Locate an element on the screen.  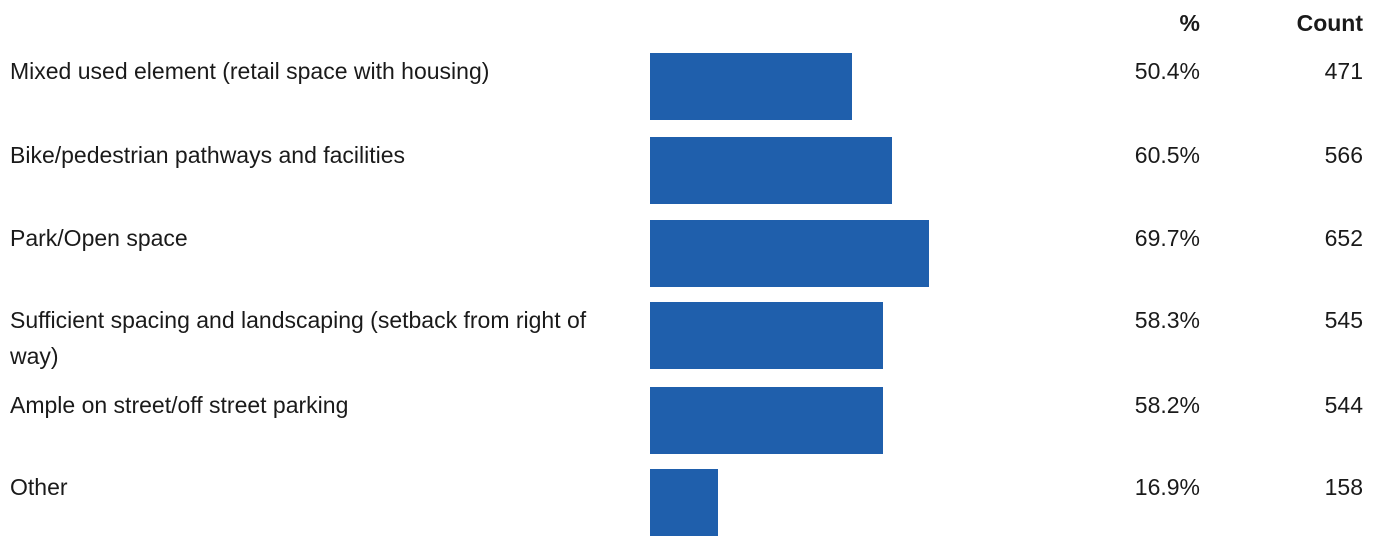
count-value: 471 is located at coordinates (1343, 71).